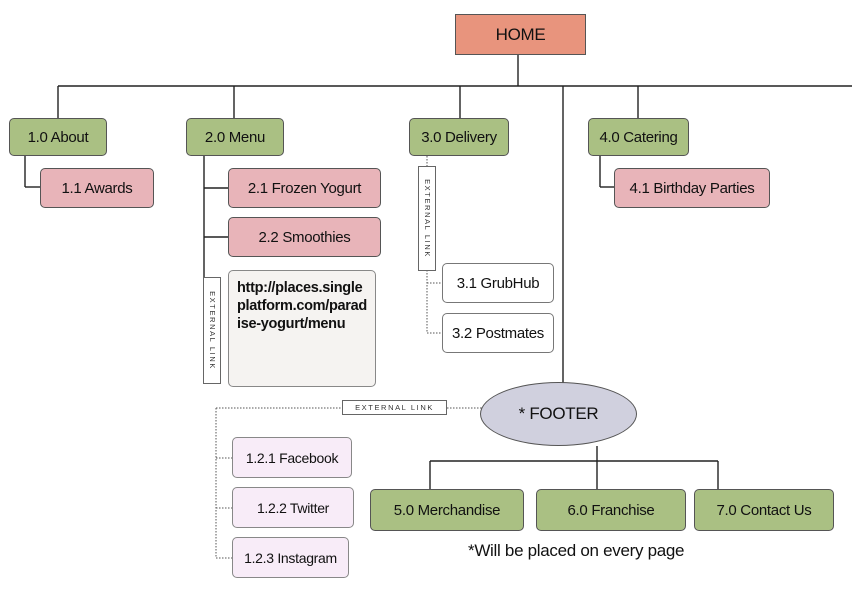 This screenshot has width=855, height=608. Describe the element at coordinates (520, 34) in the screenshot. I see `home-node: HOME` at that location.